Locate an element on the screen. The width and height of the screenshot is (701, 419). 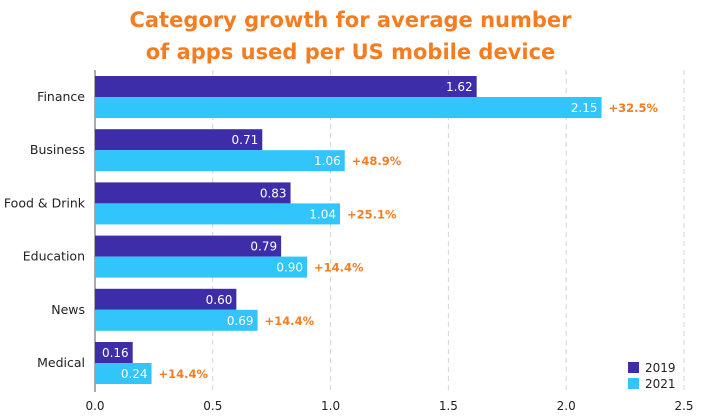
bar-value-label: 0.90 is located at coordinates (289, 268).